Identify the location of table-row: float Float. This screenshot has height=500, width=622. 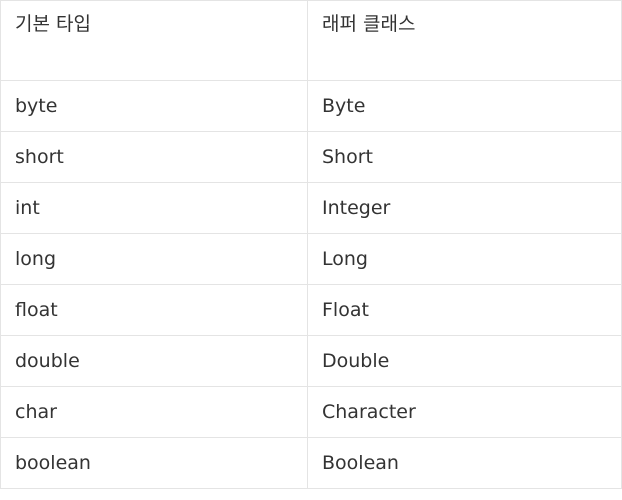
(311, 310).